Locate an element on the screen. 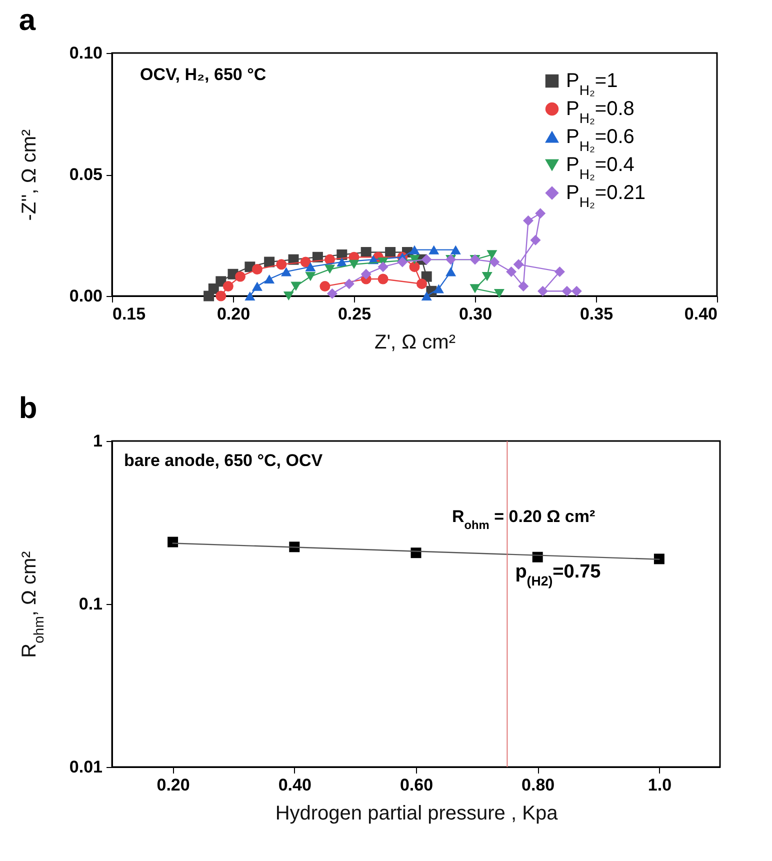 Image resolution: width=772 pixels, height=861 pixels. annotation: R$_{ohm}$ = 0.20 Ω cm² is located at coordinates (524, 519).